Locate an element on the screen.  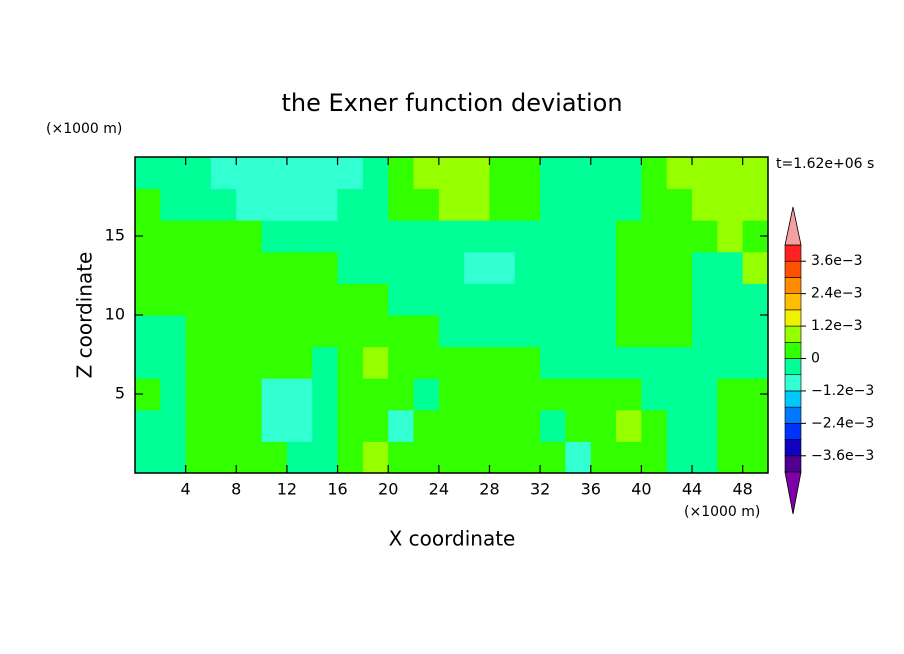
y-axis-title: Z coordinate is located at coordinates (85, 315).